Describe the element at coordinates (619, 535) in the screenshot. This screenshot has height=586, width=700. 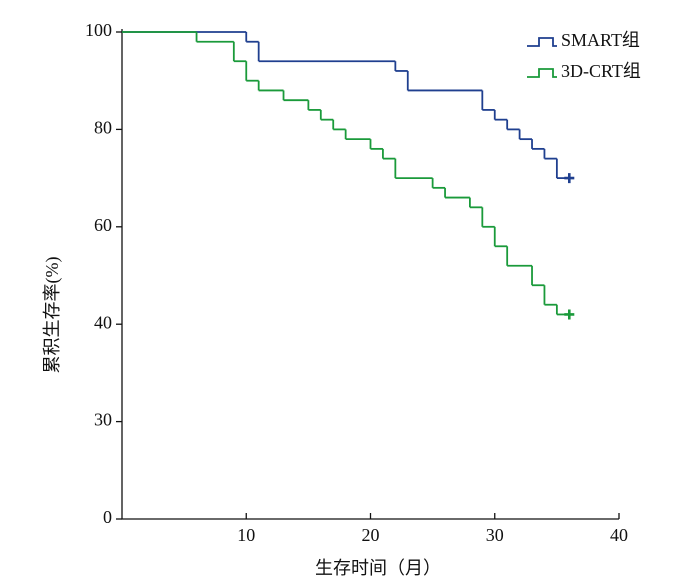
I see `x-tick-label: 40` at that location.